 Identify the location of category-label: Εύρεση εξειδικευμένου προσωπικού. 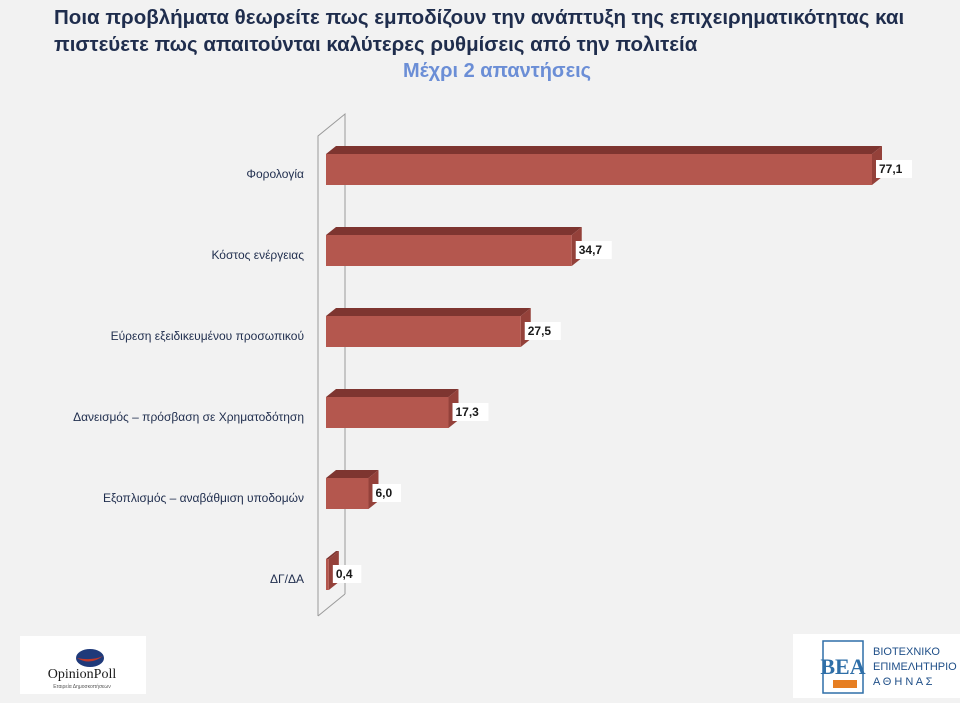
(207, 336).